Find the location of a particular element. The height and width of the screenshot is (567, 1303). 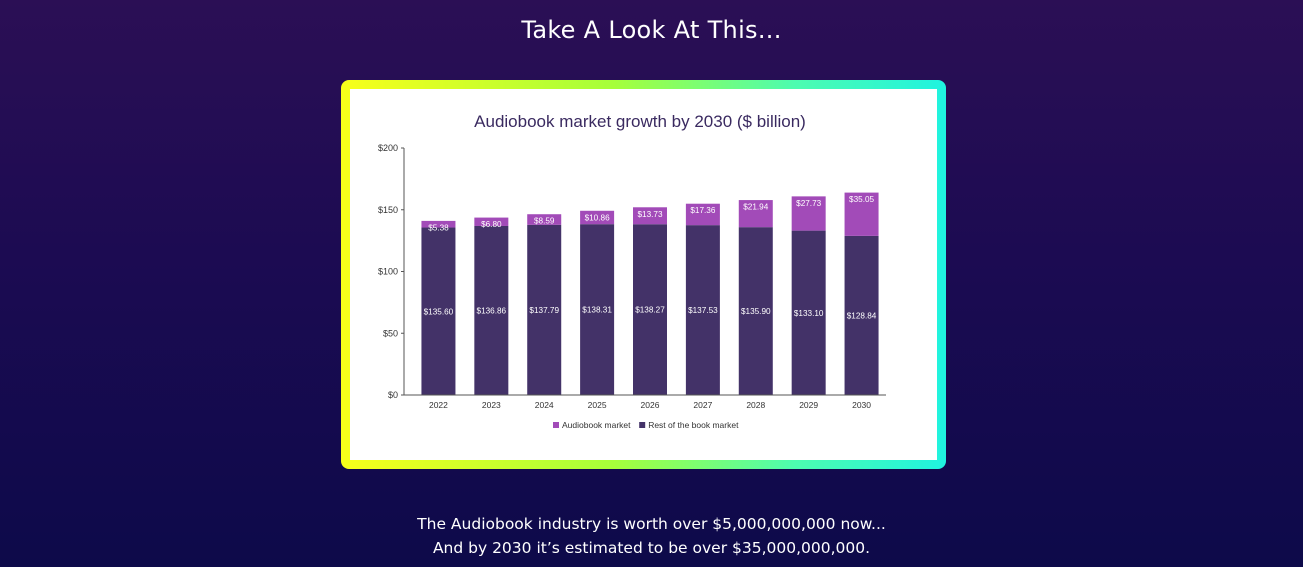

data-label: $8.59 is located at coordinates (544, 221).